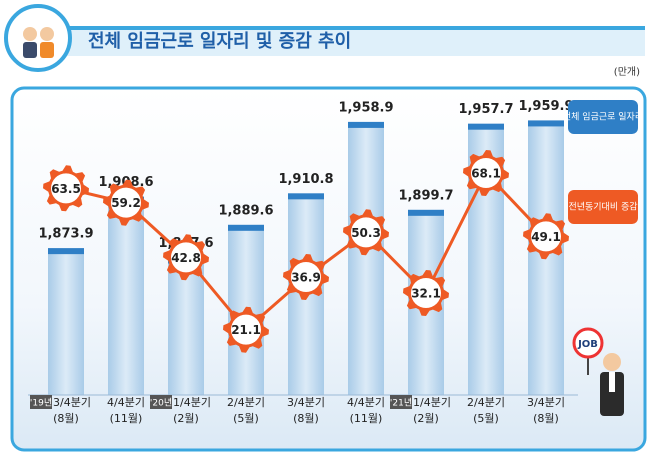  Describe the element at coordinates (627, 72) in the screenshot. I see `unit-label: (만개)` at that location.